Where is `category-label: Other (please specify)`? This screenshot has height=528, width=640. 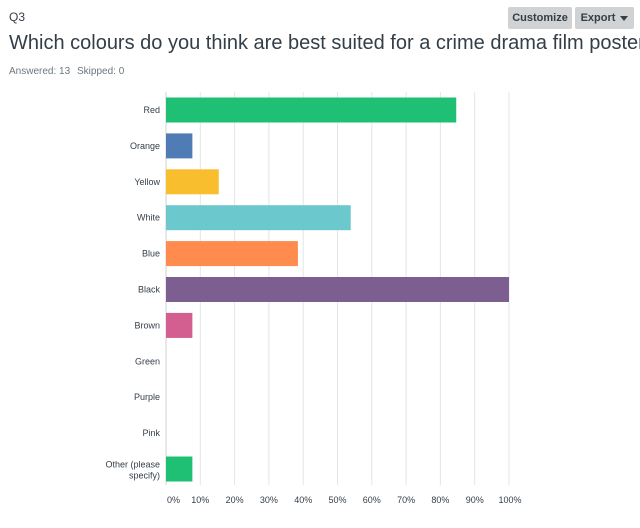 category-label: Other (please specify) is located at coordinates (132, 470).